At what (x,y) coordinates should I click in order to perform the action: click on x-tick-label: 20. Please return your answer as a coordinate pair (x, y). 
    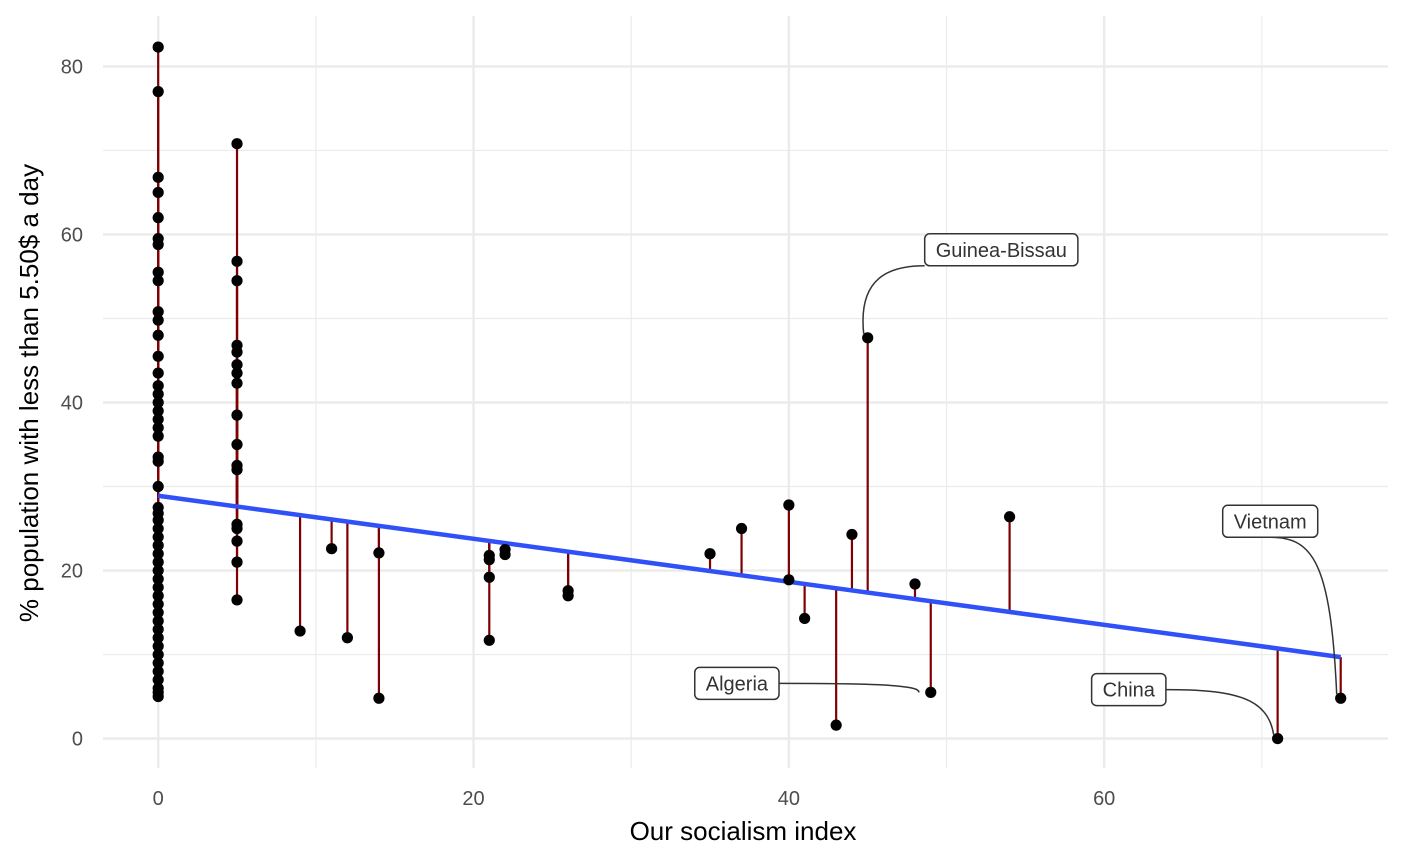
    Looking at the image, I should click on (473, 799).